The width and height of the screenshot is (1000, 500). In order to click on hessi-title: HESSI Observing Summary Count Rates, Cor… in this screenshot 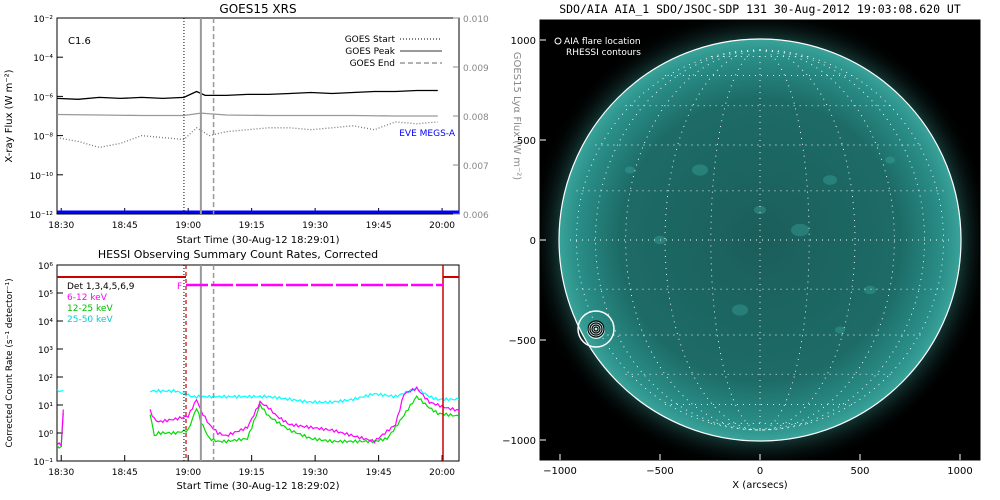, I will do `click(238, 254)`.